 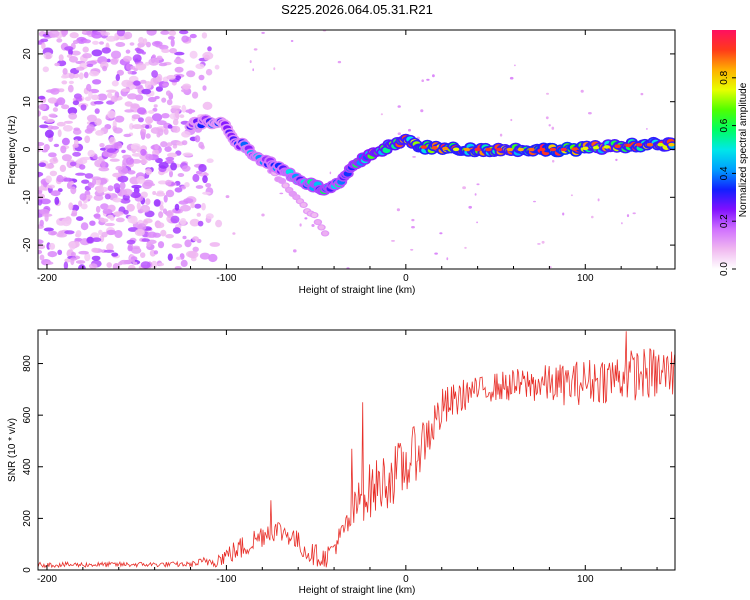 I want to click on snr-y-tick-label: 0, so click(x=27, y=570).